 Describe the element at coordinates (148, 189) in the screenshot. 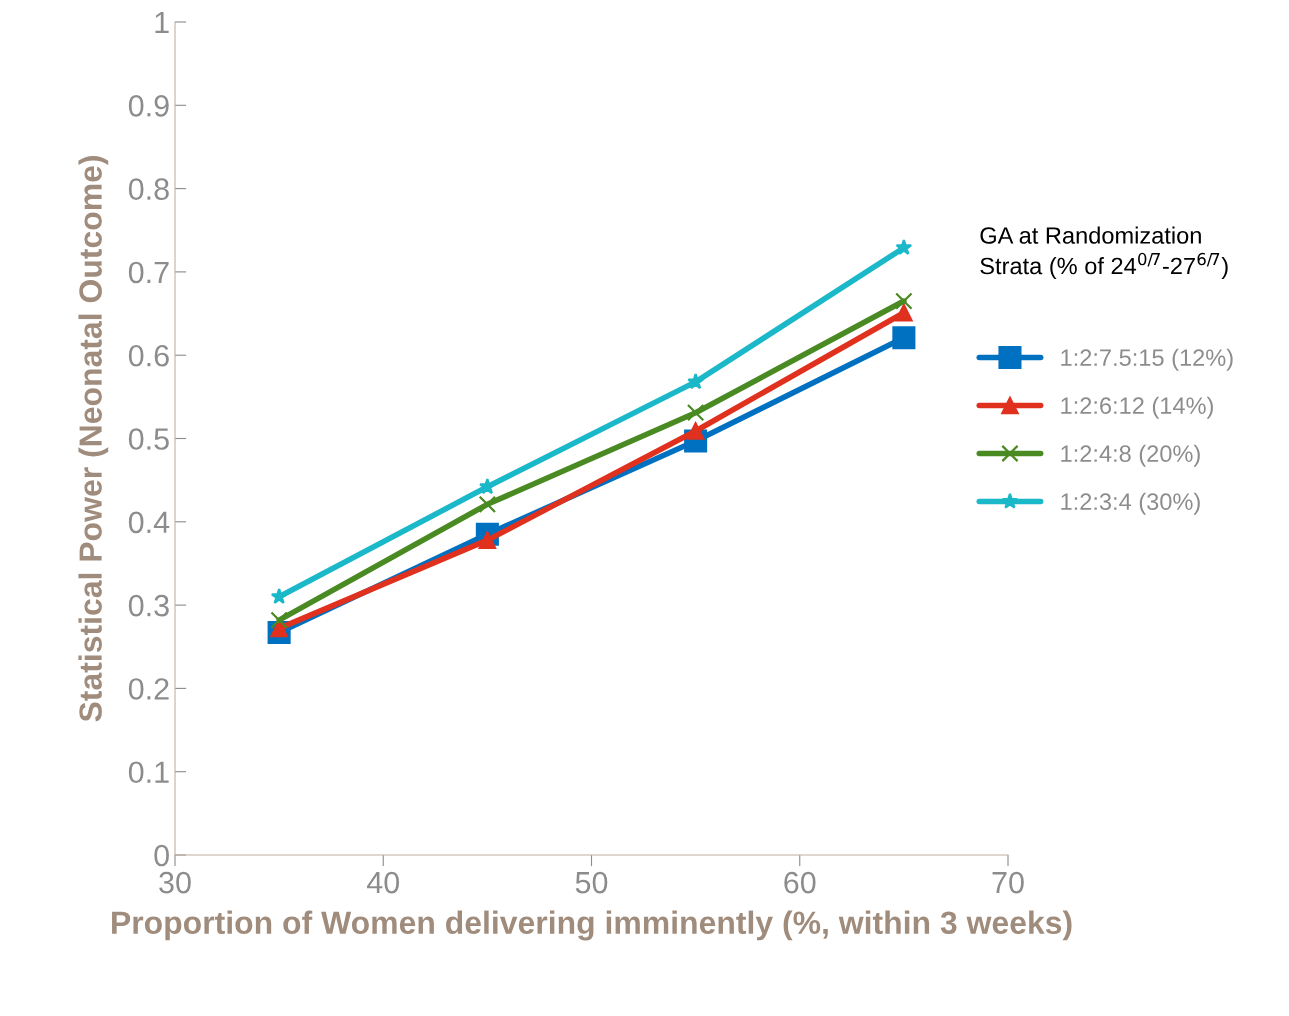

I see `y-tick-label: 0.8` at that location.